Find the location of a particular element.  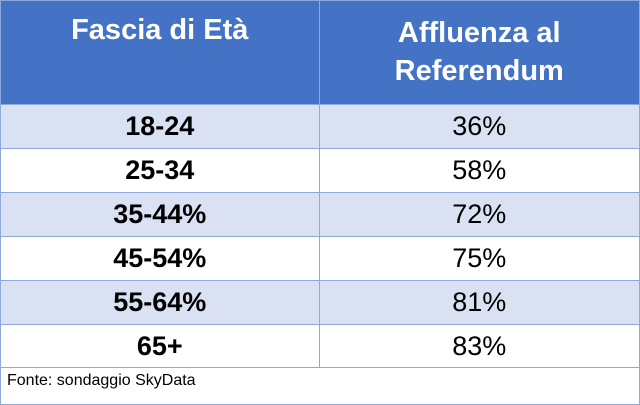

age-group-cell: 18-24 is located at coordinates (160, 125).